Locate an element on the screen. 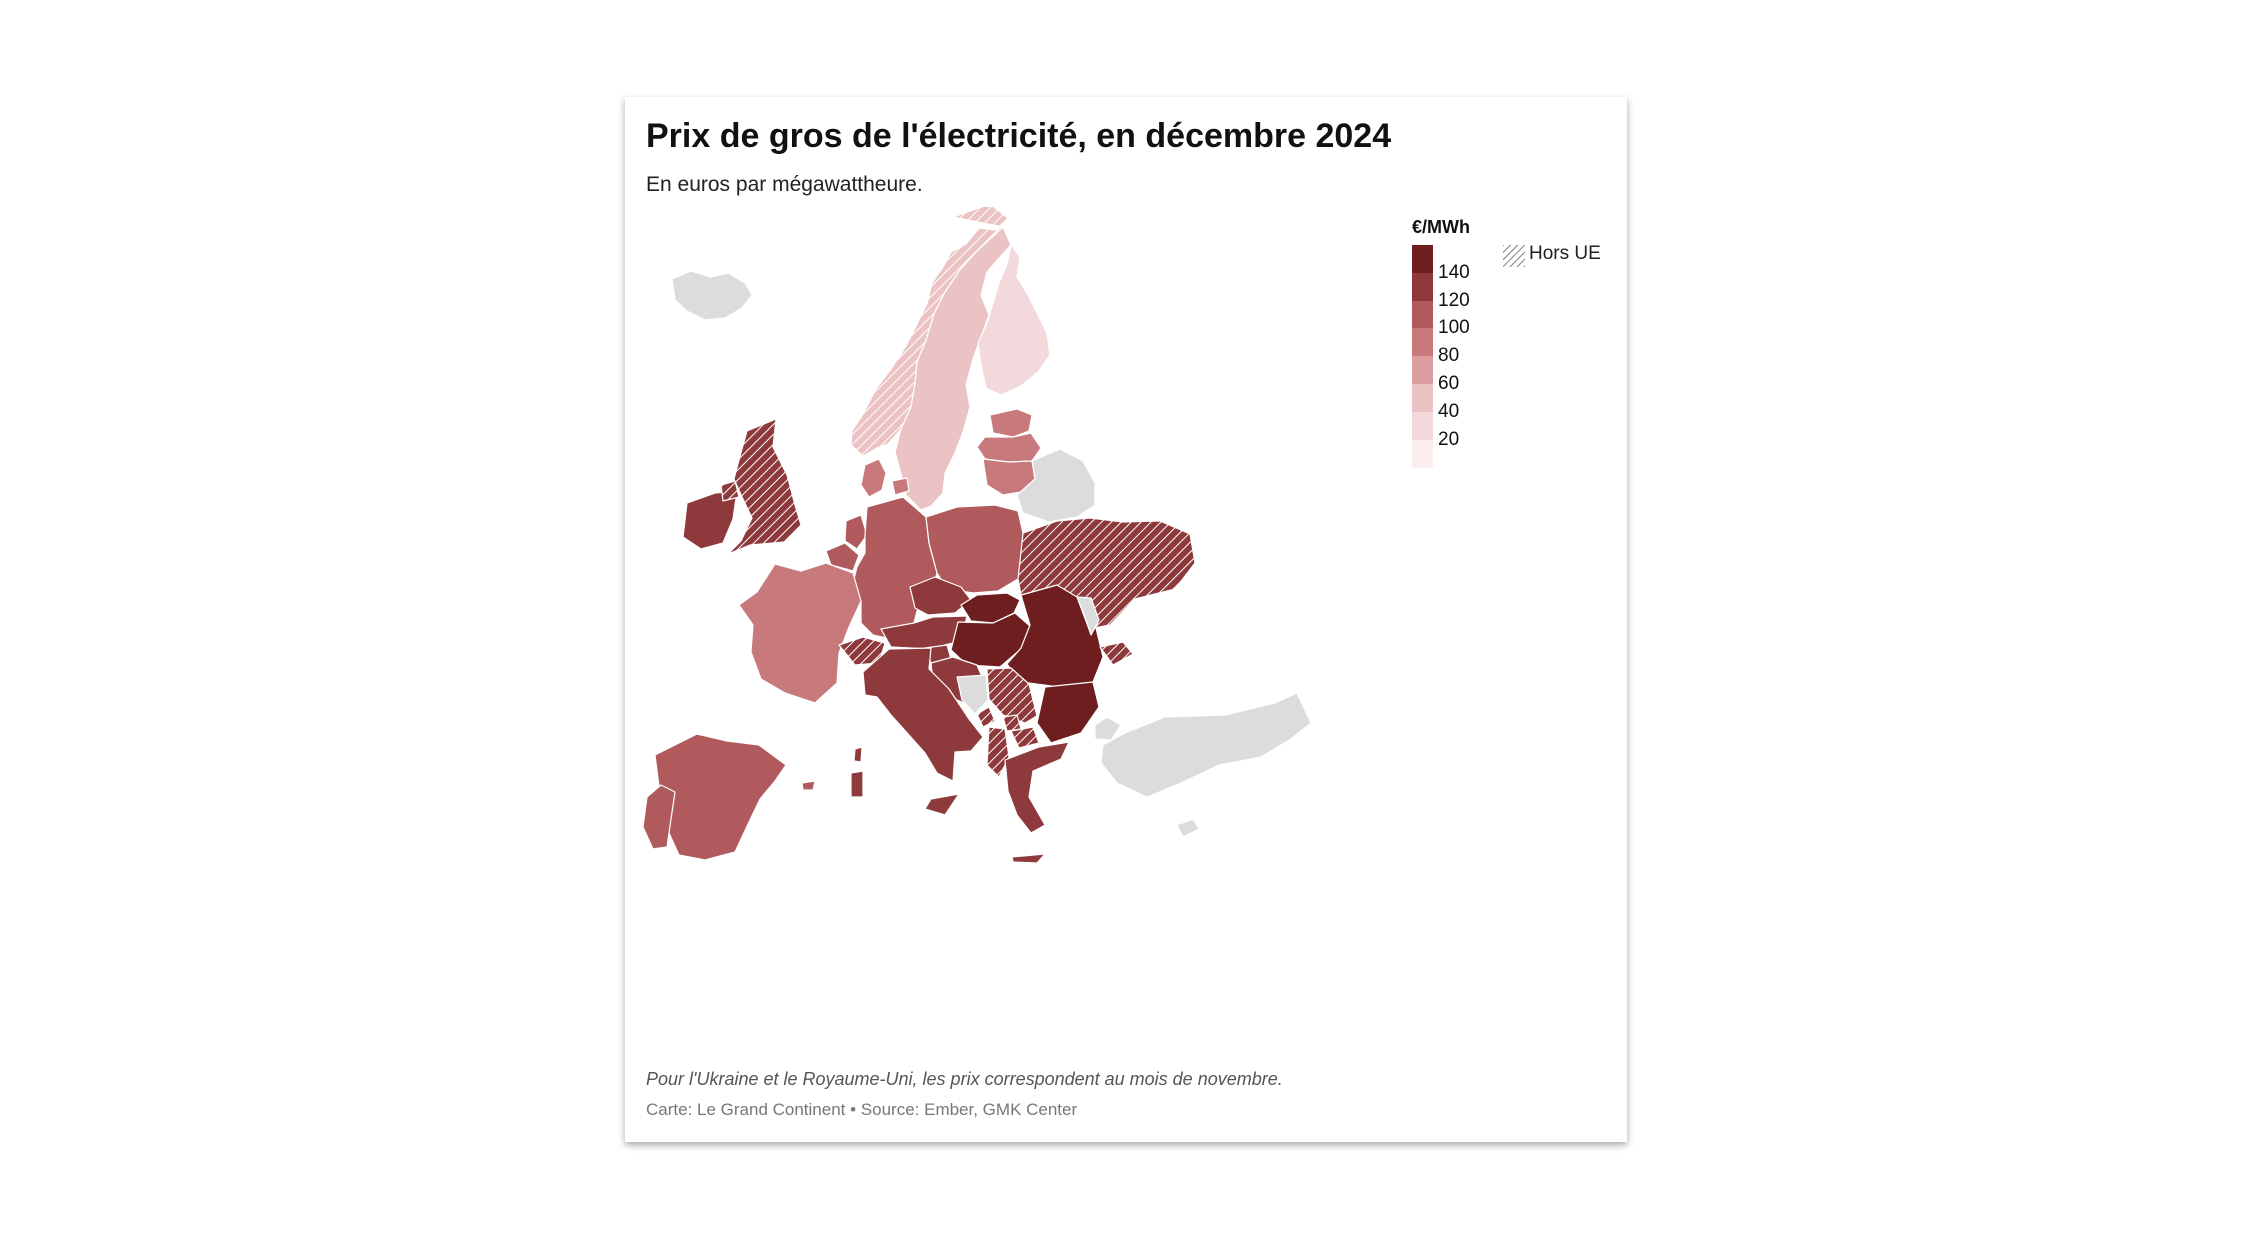  country-slovakia is located at coordinates (990, 608).